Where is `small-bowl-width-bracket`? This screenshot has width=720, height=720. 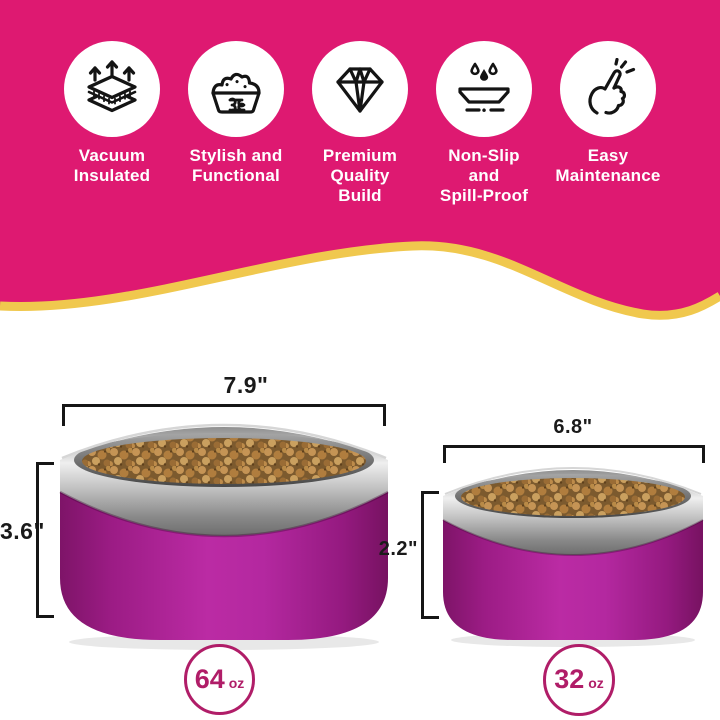
small-bowl-width-bracket is located at coordinates (574, 454).